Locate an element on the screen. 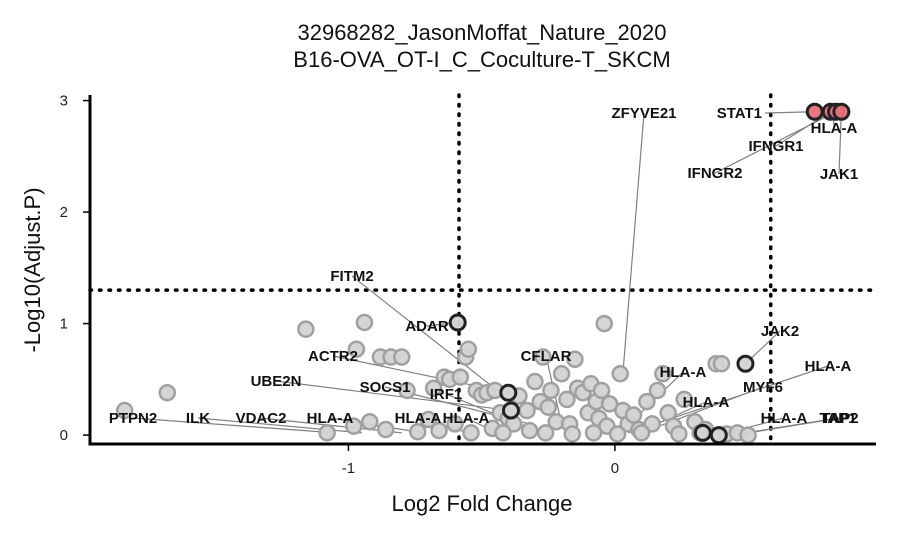 The height and width of the screenshot is (540, 900). gene-label-22: HLA-A is located at coordinates (828, 366).